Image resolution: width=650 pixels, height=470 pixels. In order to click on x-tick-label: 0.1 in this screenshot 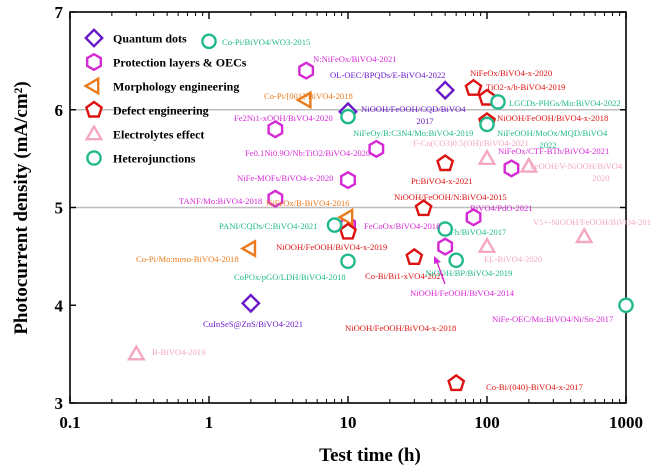, I will do `click(69, 422)`.